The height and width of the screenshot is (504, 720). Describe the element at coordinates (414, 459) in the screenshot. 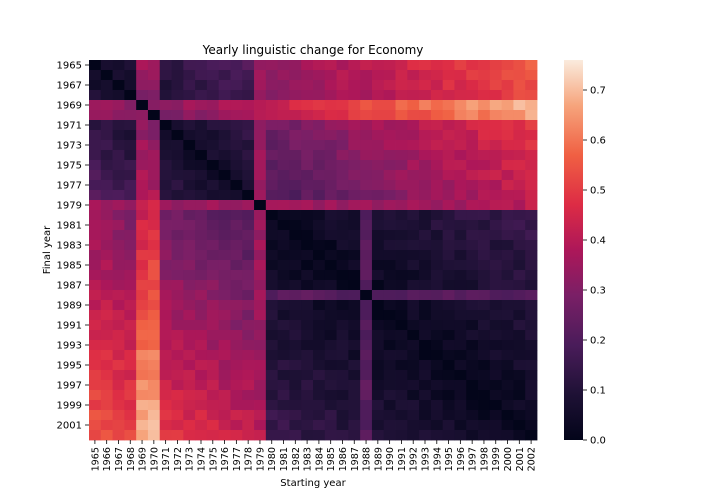

I see `x-tick-label: 1992` at that location.